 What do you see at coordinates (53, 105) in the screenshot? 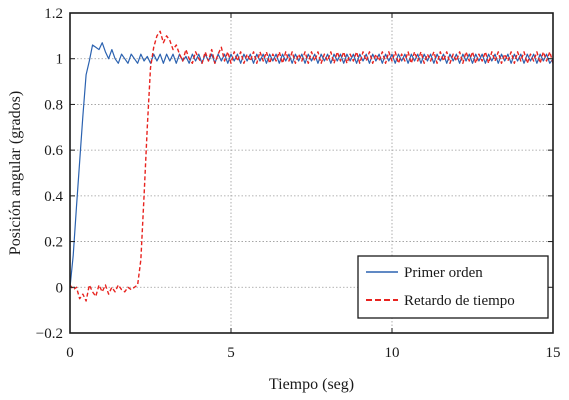
I see `y-tick-label-5: 0.8` at bounding box center [53, 105].